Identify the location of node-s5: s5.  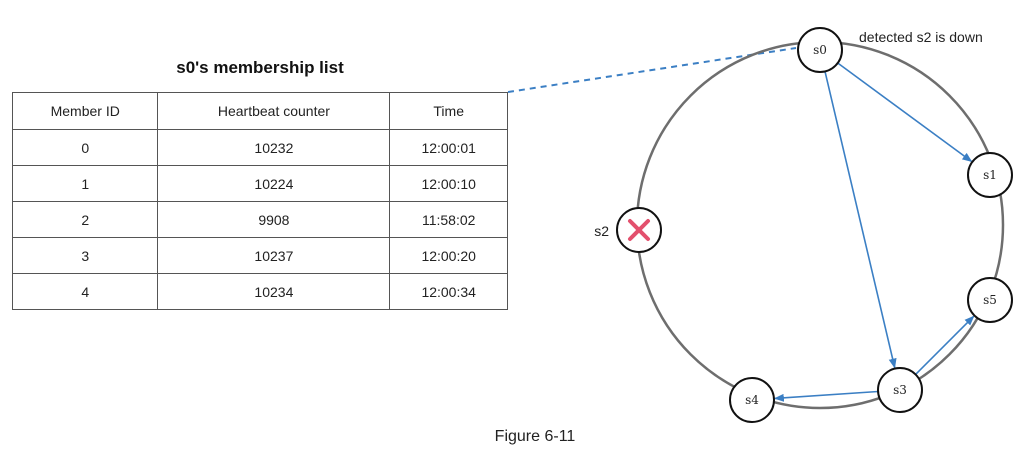
(990, 300).